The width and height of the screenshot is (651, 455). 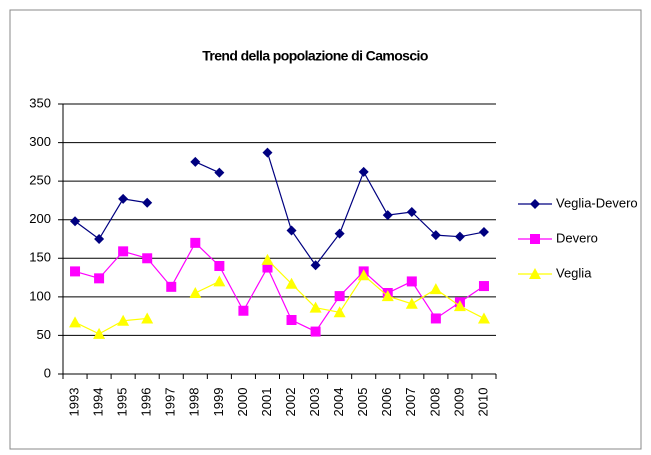 I want to click on x-tick-label: 2002, so click(x=290, y=402).